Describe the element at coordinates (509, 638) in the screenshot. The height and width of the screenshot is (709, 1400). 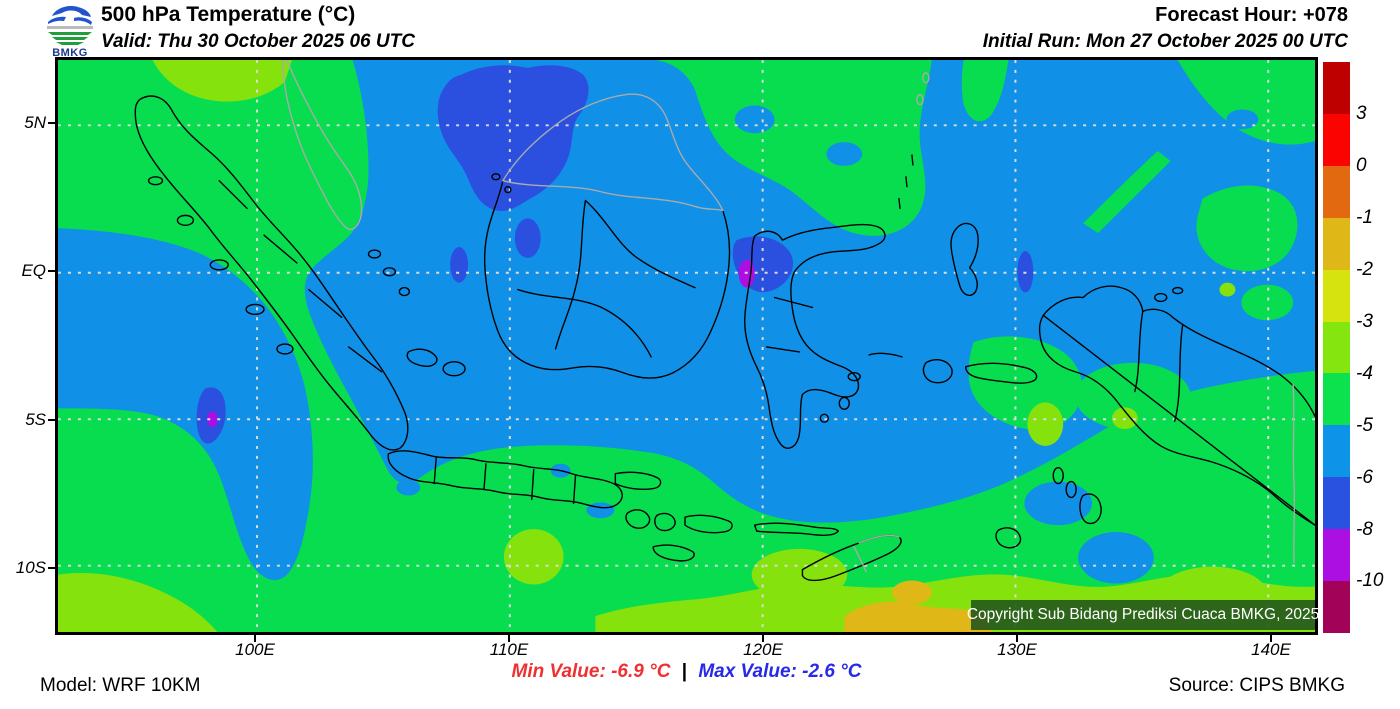
I see `lon-tick-110e` at that location.